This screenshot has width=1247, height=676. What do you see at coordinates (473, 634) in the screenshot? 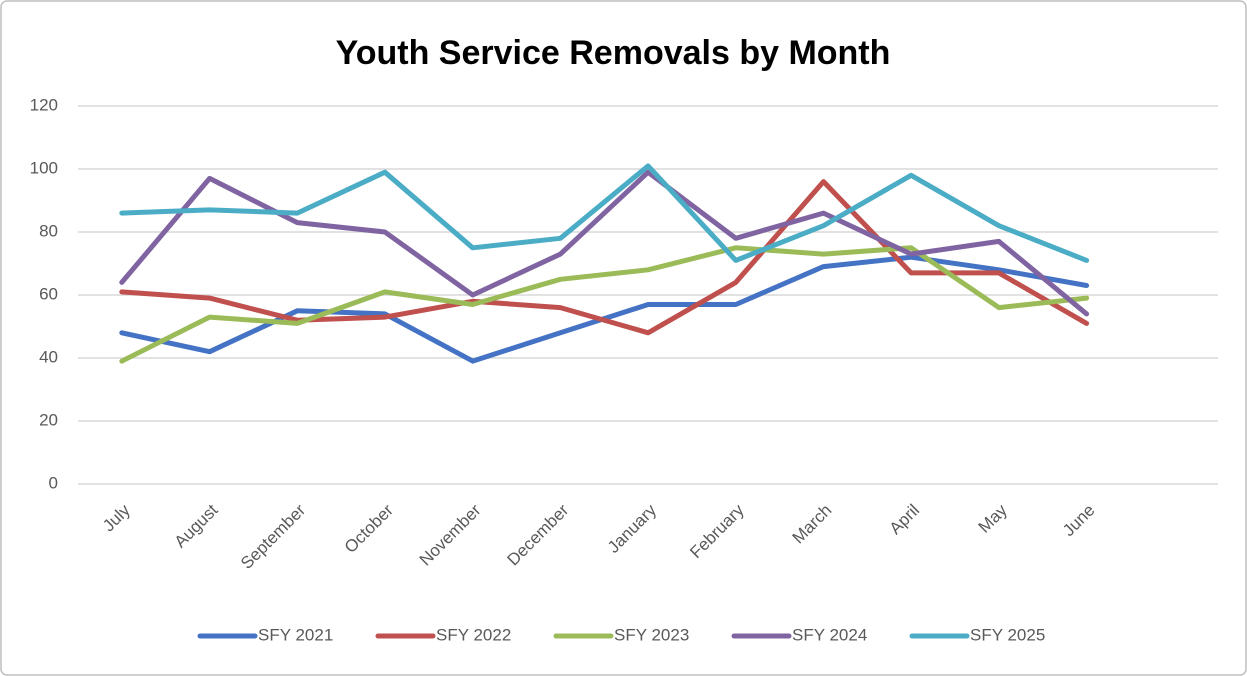
I see `legend-label: SFY 2022` at bounding box center [473, 634].